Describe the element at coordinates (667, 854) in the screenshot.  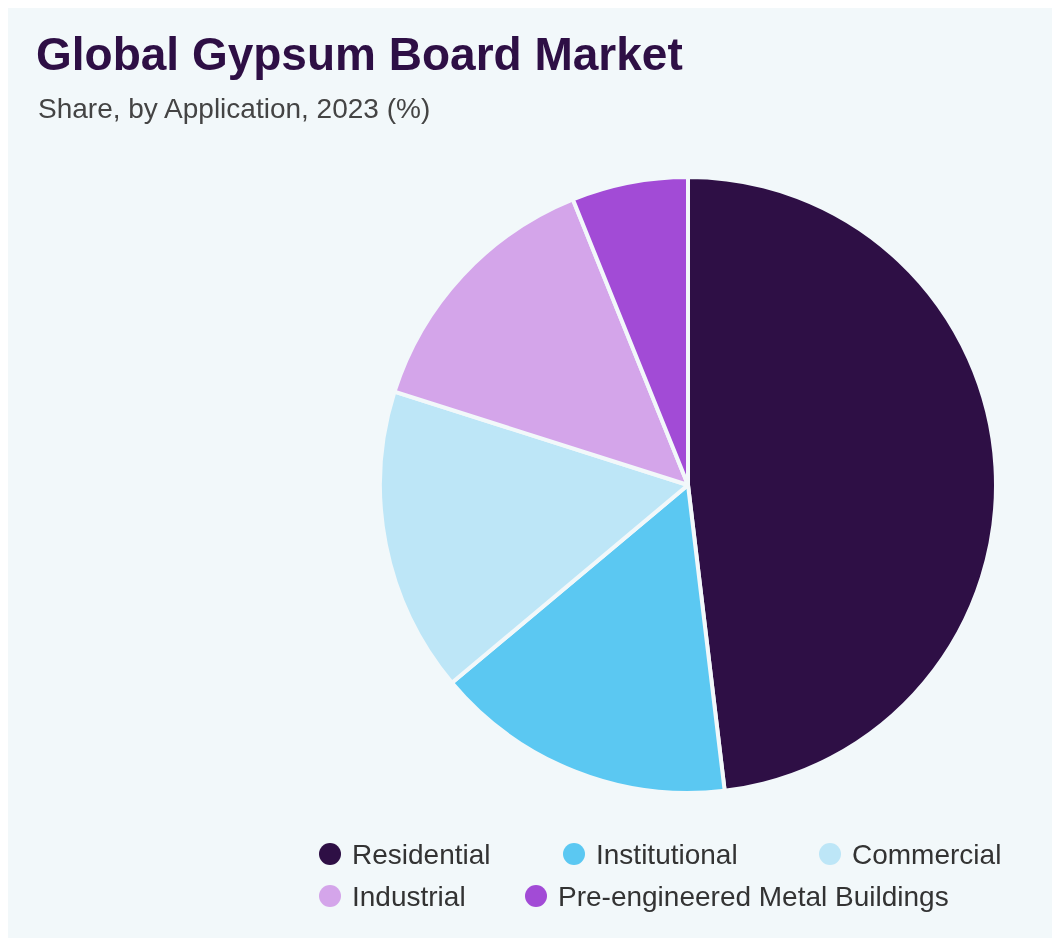
I see `legend-label: Institutional` at that location.